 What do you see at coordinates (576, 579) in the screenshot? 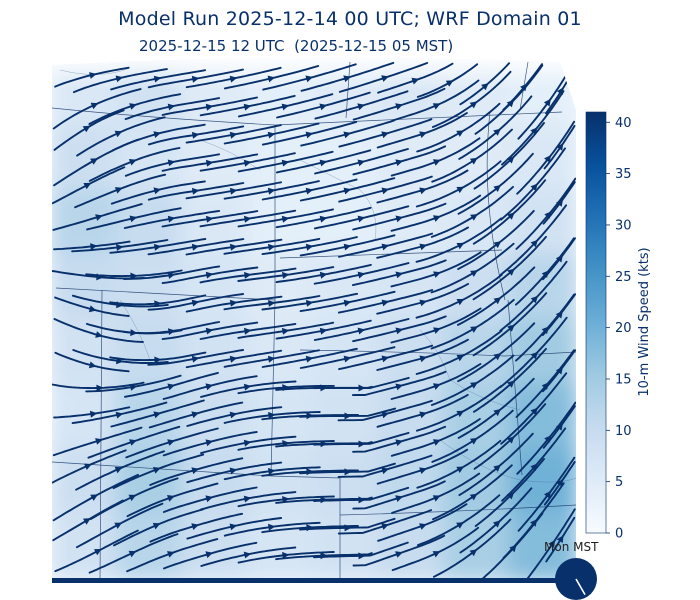
I see `clock-icon` at bounding box center [576, 579].